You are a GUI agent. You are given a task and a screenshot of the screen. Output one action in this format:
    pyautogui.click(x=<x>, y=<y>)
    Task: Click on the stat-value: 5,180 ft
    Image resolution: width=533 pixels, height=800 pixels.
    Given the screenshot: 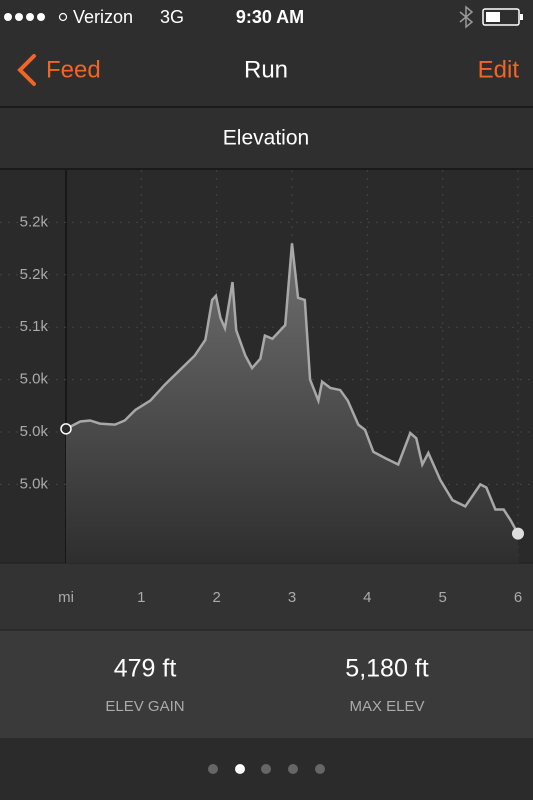 What is the action you would take?
    pyautogui.click(x=386, y=669)
    